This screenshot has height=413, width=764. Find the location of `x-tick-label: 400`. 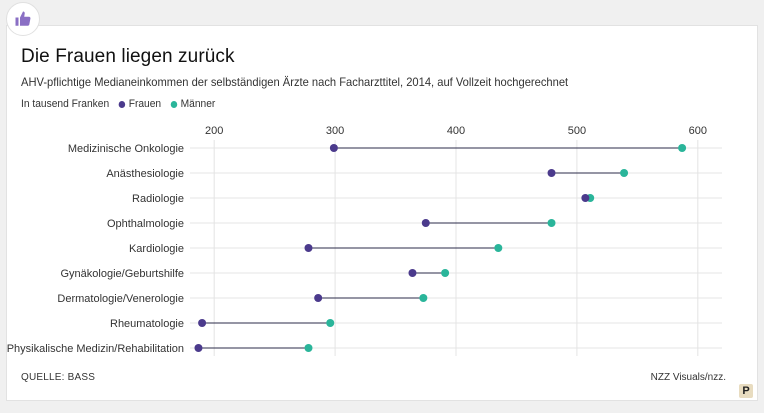

x-tick-label: 400 is located at coordinates (456, 131).